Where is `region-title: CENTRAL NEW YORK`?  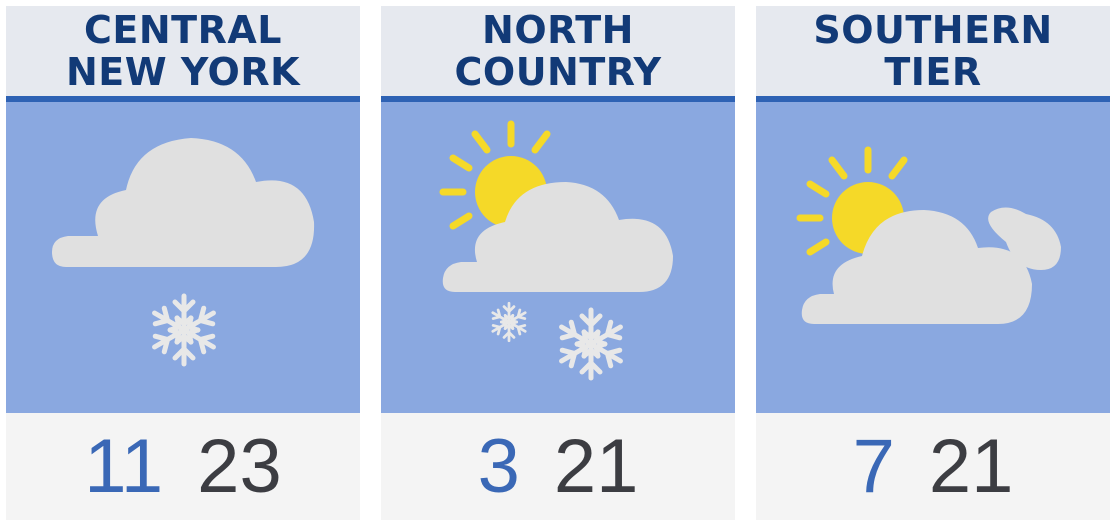
region-title: CENTRAL NEW YORK is located at coordinates (183, 51).